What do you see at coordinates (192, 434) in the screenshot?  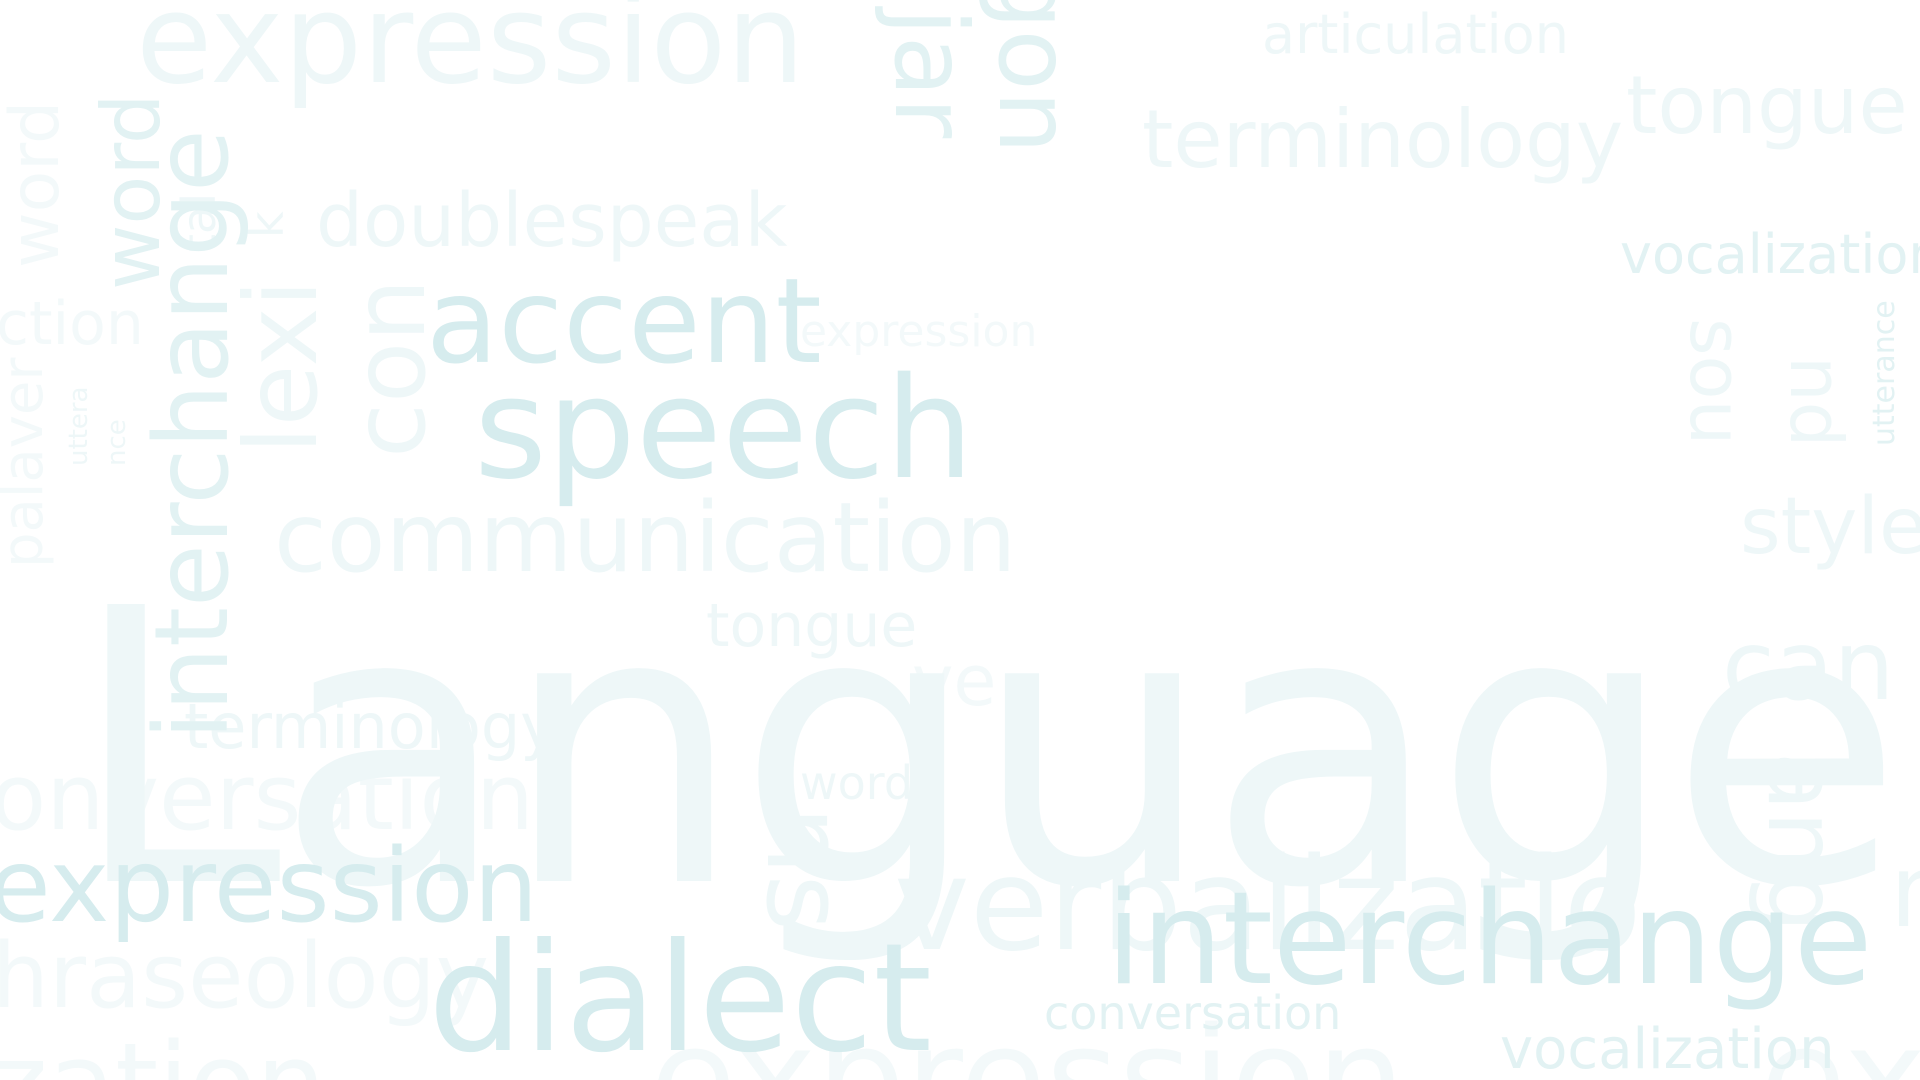 I see `word-interchange-vertical: interchange` at bounding box center [192, 434].